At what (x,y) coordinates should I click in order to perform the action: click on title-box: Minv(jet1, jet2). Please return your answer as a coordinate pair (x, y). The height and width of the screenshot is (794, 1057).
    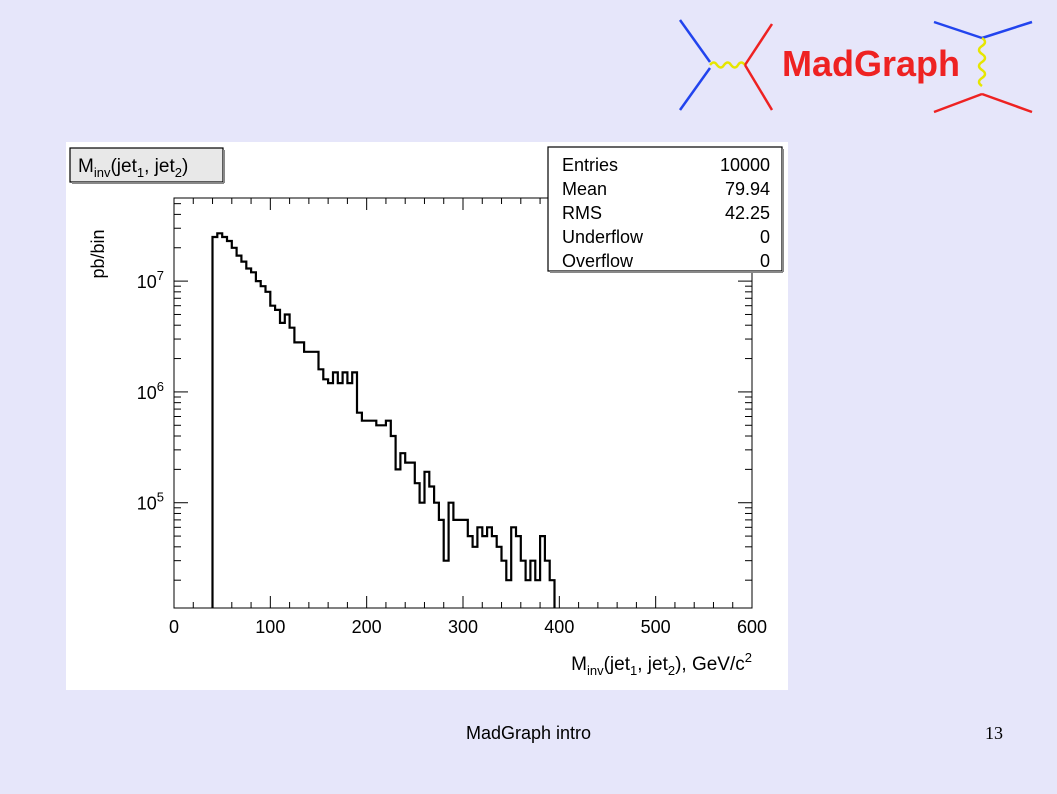
    Looking at the image, I should click on (147, 165).